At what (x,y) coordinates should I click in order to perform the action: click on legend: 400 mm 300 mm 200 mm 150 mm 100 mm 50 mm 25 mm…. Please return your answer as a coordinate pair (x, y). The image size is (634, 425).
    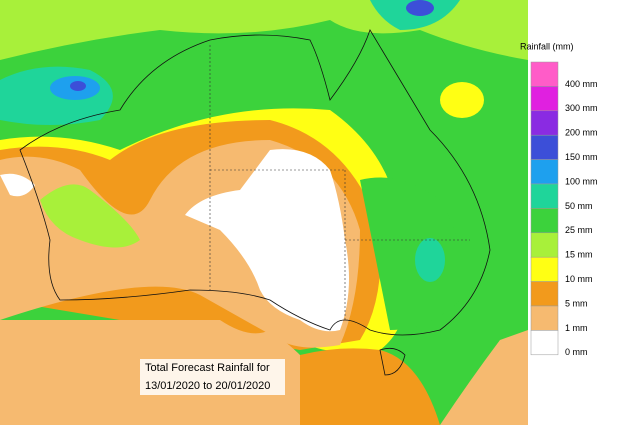
    Looking at the image, I should click on (564, 209).